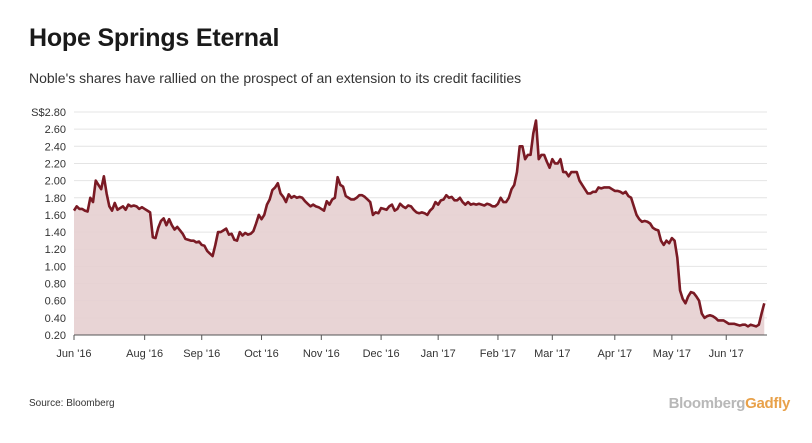 The image size is (812, 443). What do you see at coordinates (726, 354) in the screenshot?
I see `x-tick-label: Jun '17` at bounding box center [726, 354].